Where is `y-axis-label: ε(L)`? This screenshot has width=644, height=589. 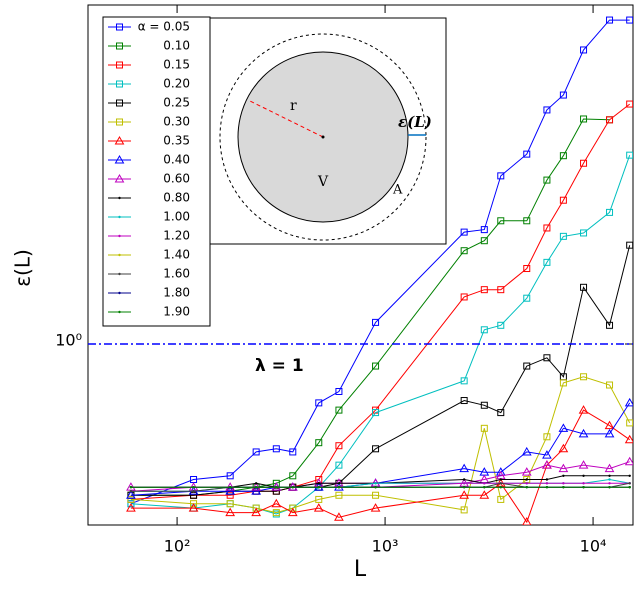
y-axis-label: ε(L) is located at coordinates (23, 268).